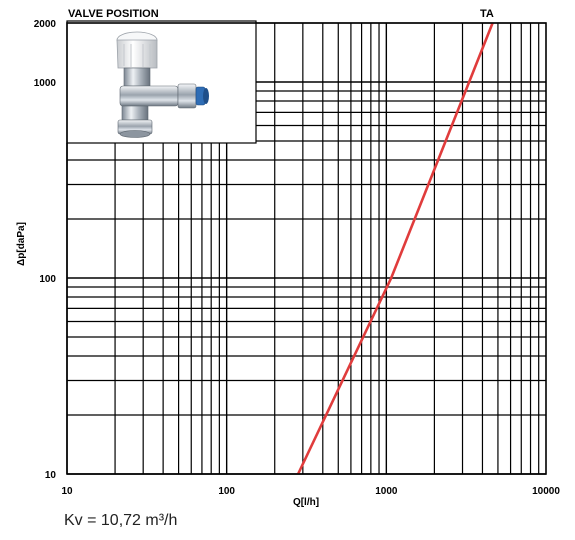  What do you see at coordinates (67, 491) in the screenshot?
I see `x-tick-label: 10` at bounding box center [67, 491].